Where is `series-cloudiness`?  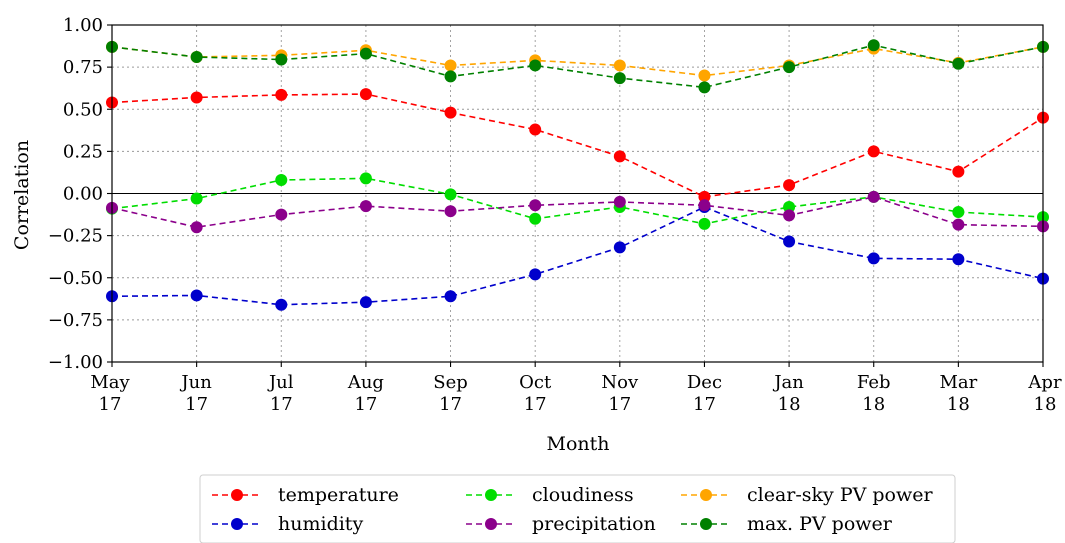 series-cloudiness is located at coordinates (577, 201).